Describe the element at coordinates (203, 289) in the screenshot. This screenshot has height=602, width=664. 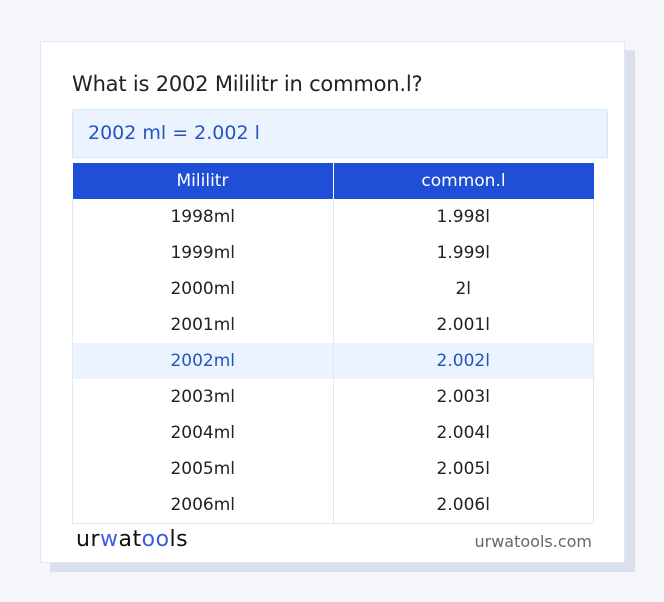
I see `cell-ml: 2000ml` at that location.